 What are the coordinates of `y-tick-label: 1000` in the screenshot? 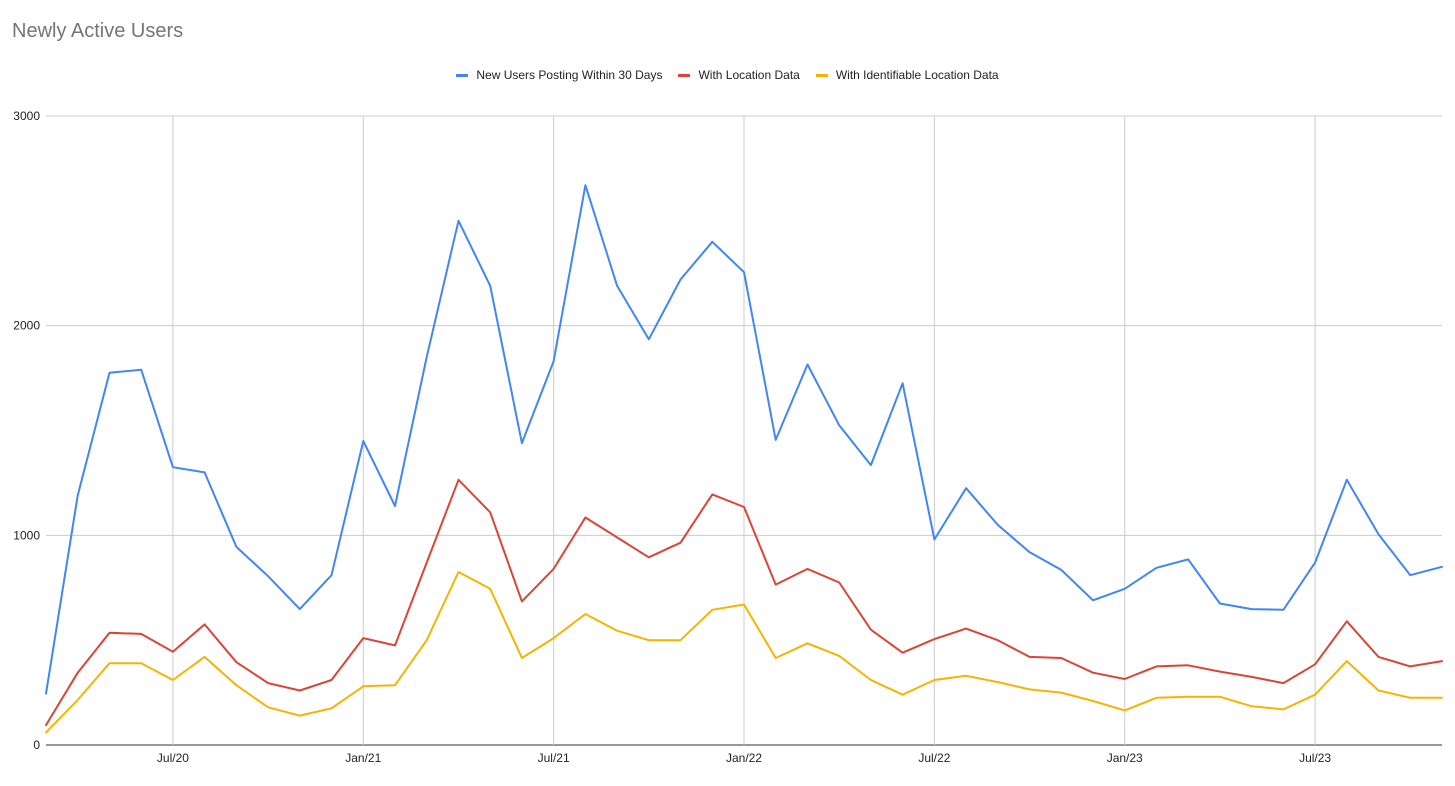 It's located at (26, 535).